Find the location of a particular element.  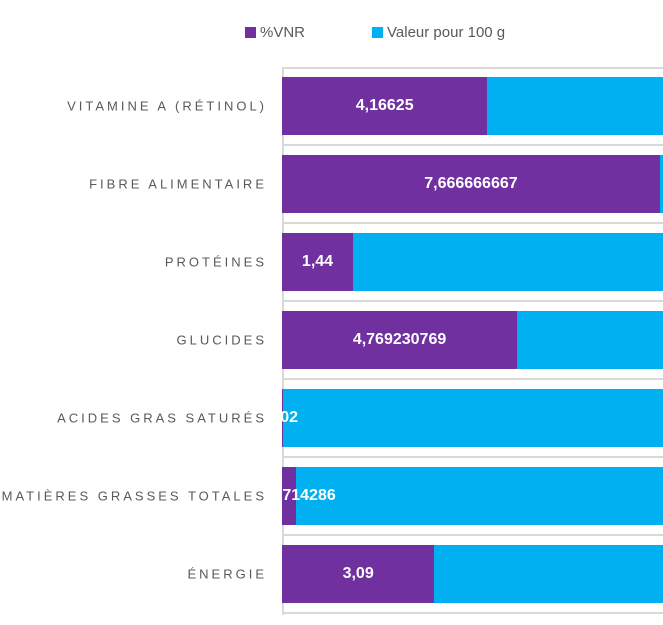

category-label: GLUCIDES is located at coordinates (221, 340).